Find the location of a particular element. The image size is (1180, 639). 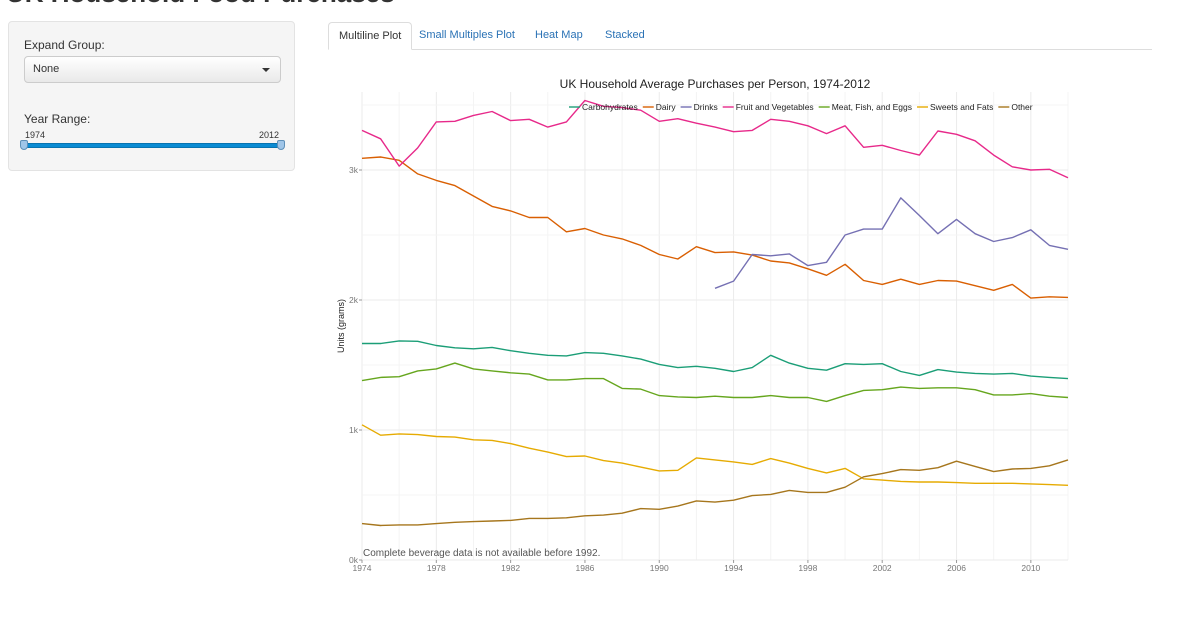

y-axis-ticks: 0k 1k 2k 3k is located at coordinates (355, 365).